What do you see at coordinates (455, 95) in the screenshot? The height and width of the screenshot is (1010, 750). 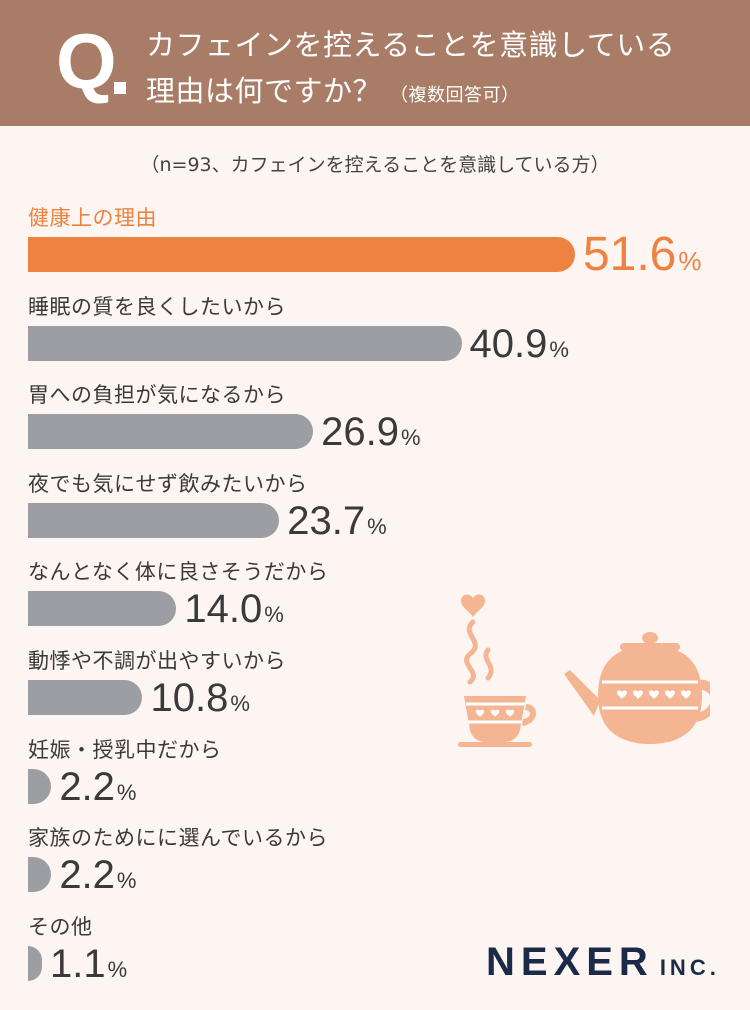 I see `multiple-answer-note: （複数回答可）` at bounding box center [455, 95].